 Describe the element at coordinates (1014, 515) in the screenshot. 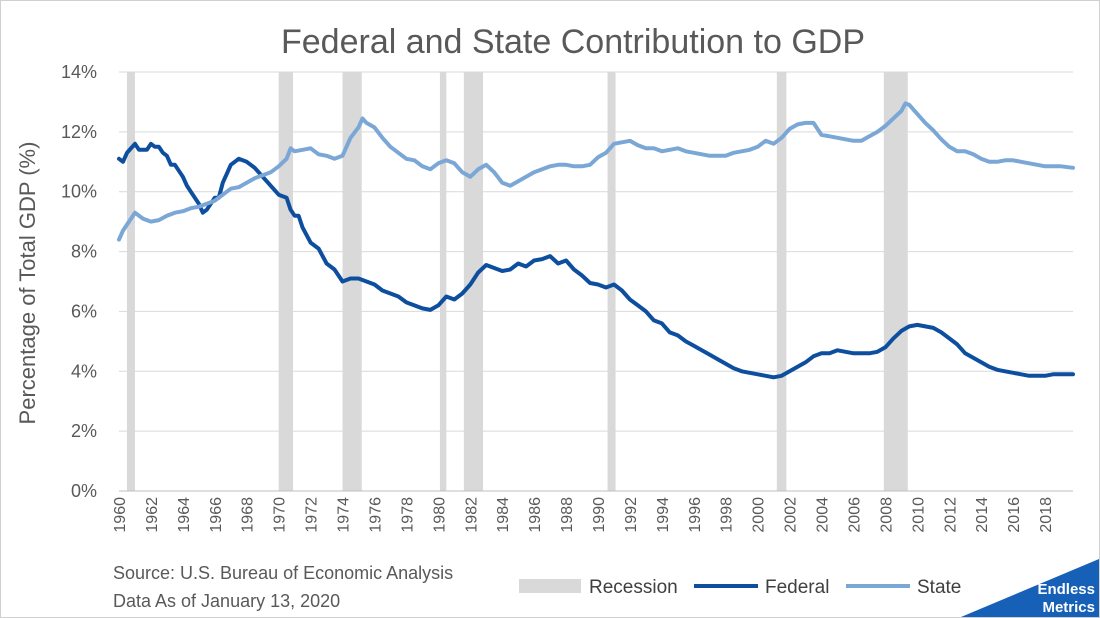

I see `x-tick-2016: 2016` at that location.